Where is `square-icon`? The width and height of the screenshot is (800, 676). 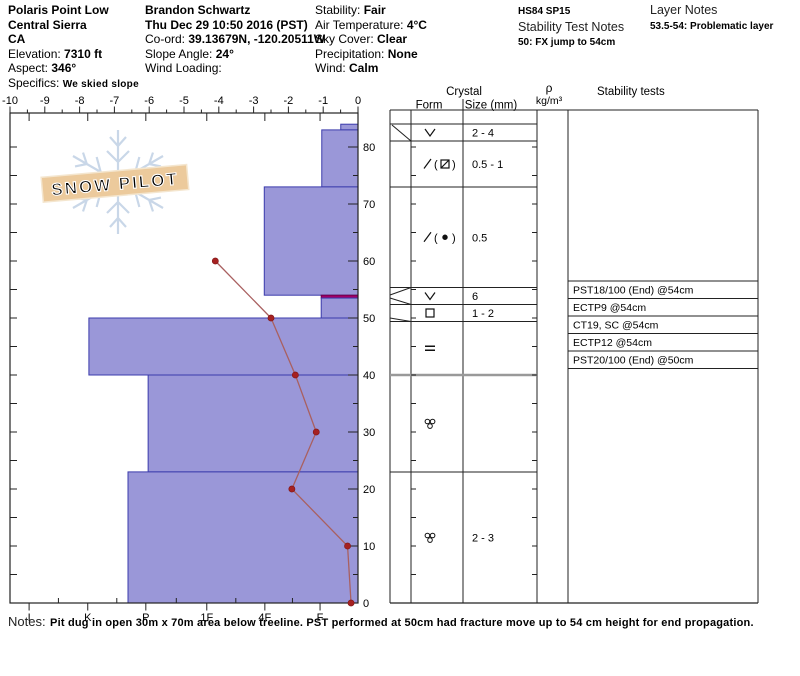
square-icon is located at coordinates (445, 164).